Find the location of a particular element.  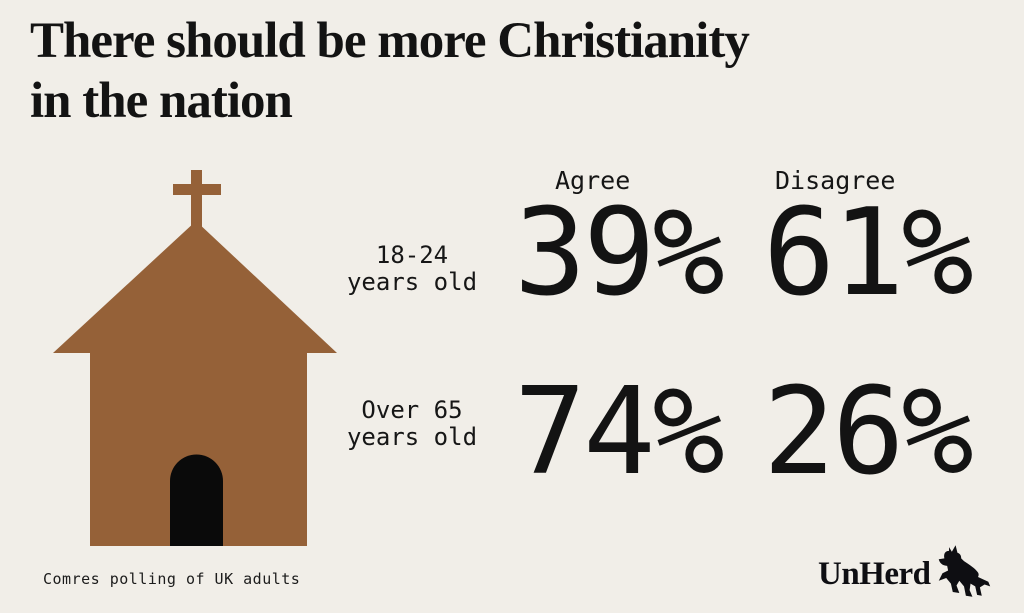

row-label-line: 18-24 is located at coordinates (412, 255).